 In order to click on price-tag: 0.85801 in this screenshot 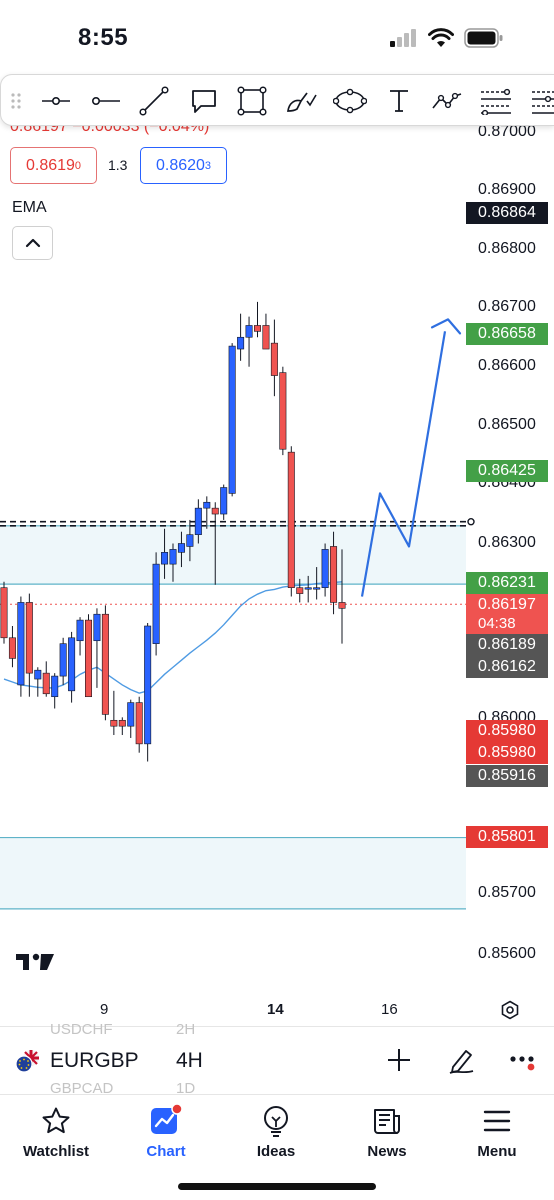, I will do `click(507, 837)`.